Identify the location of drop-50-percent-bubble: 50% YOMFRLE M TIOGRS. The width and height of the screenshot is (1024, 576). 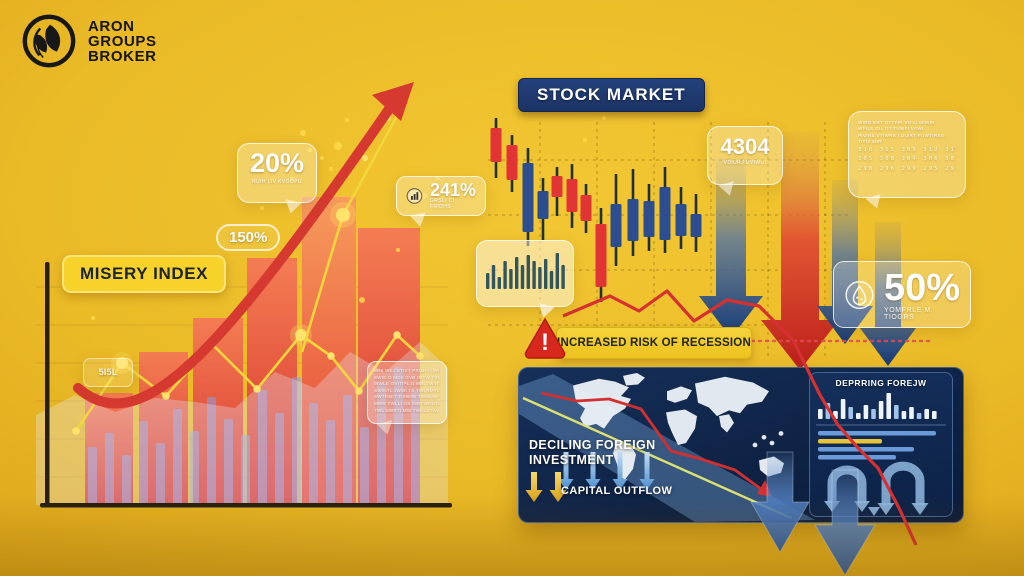
(902, 294).